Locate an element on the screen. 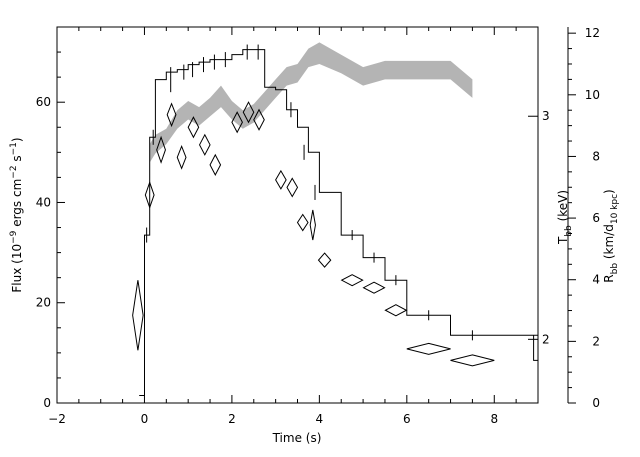 The height and width of the screenshot is (457, 640). x-tick-label-1: 0 is located at coordinates (145, 419).